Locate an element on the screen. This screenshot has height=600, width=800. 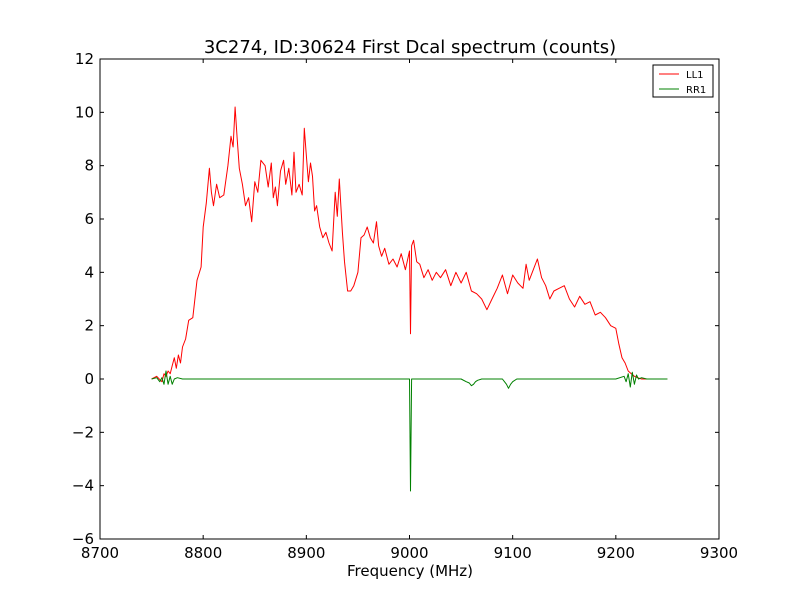
series-line-rr1 is located at coordinates (409, 431).